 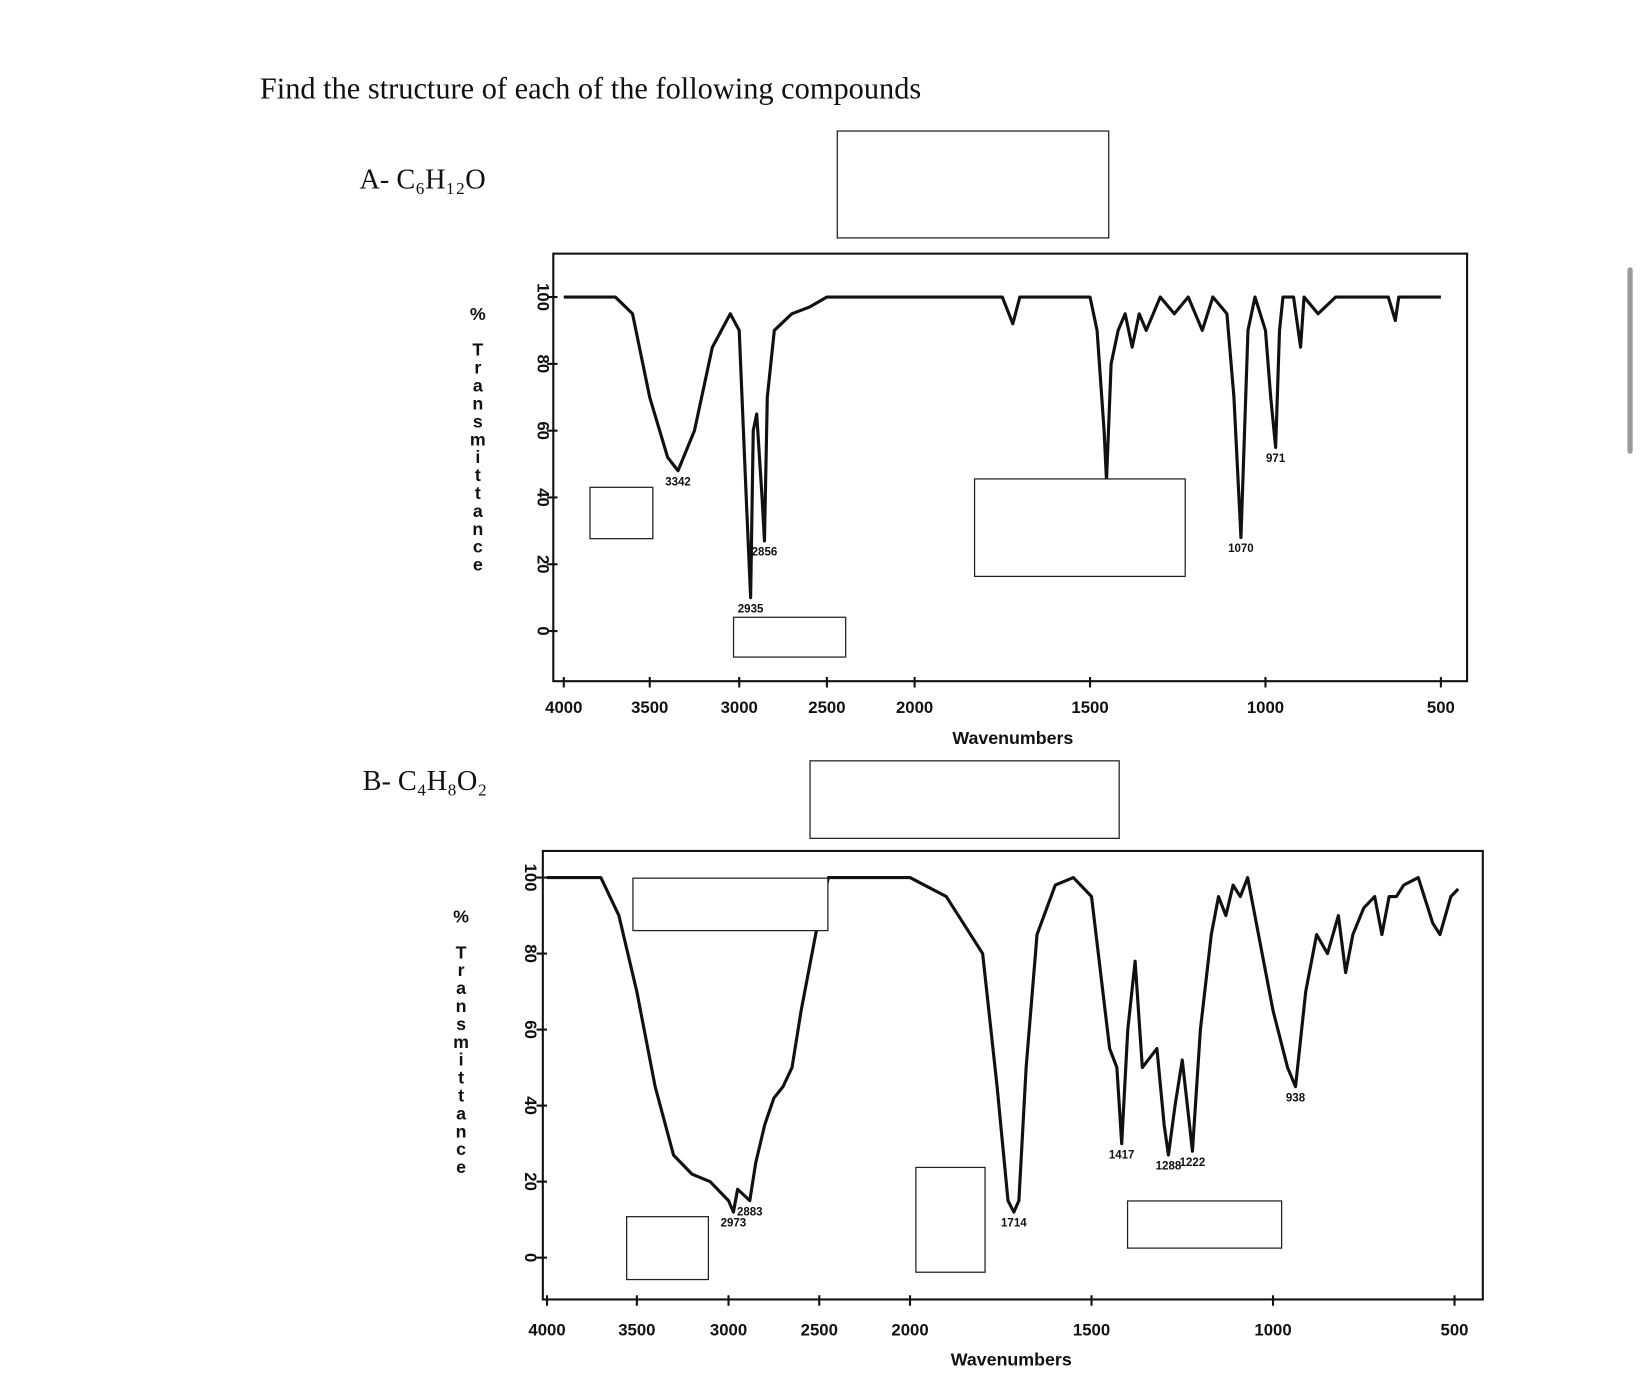 What do you see at coordinates (750, 1212) in the screenshot?
I see `peak-label: 2883` at bounding box center [750, 1212].